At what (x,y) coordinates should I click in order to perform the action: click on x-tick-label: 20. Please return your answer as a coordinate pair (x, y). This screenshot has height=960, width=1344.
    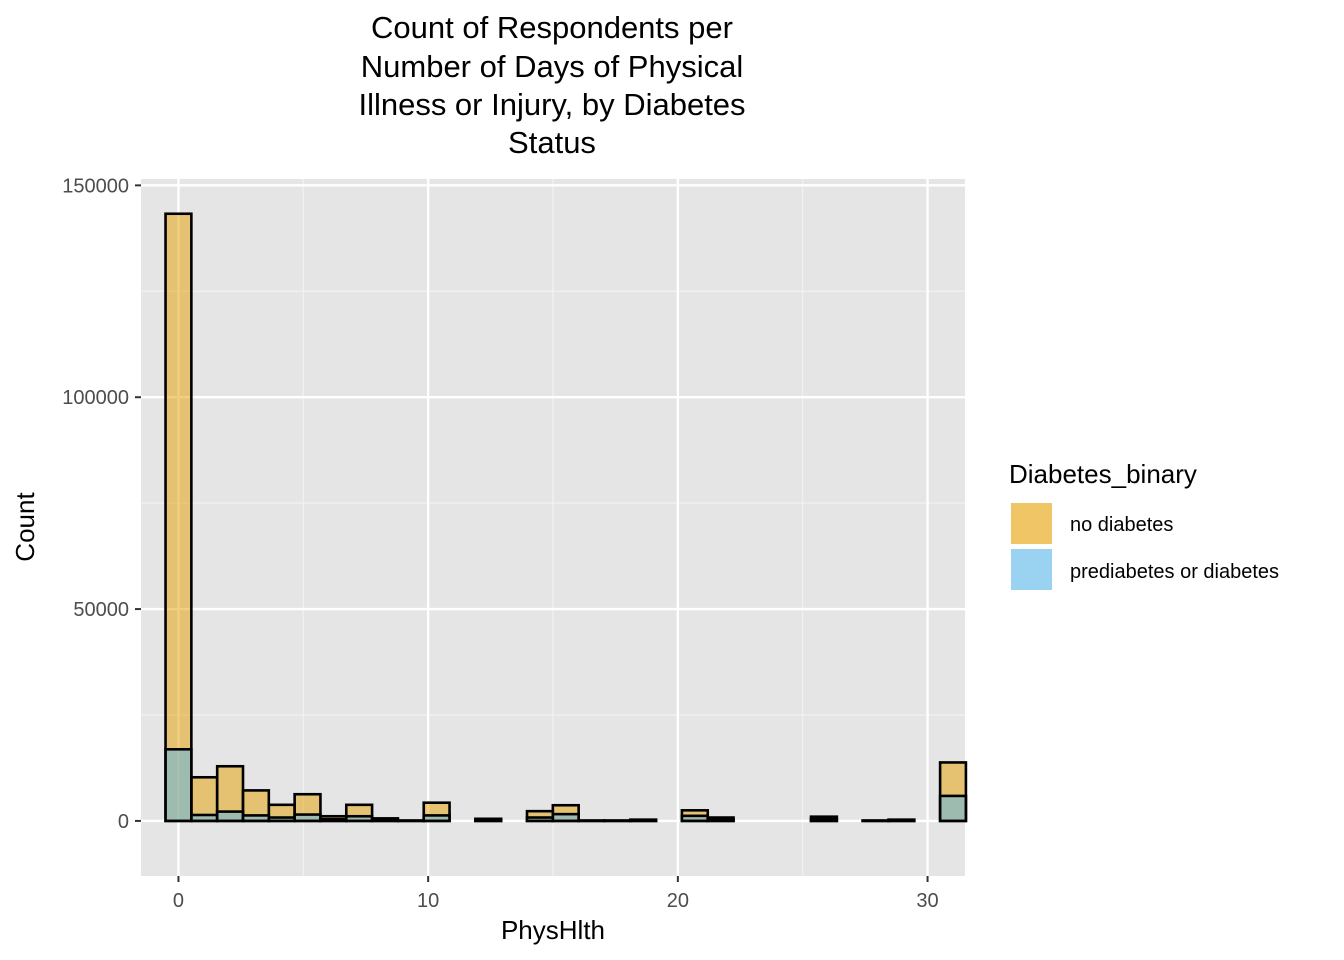
    Looking at the image, I should click on (678, 901).